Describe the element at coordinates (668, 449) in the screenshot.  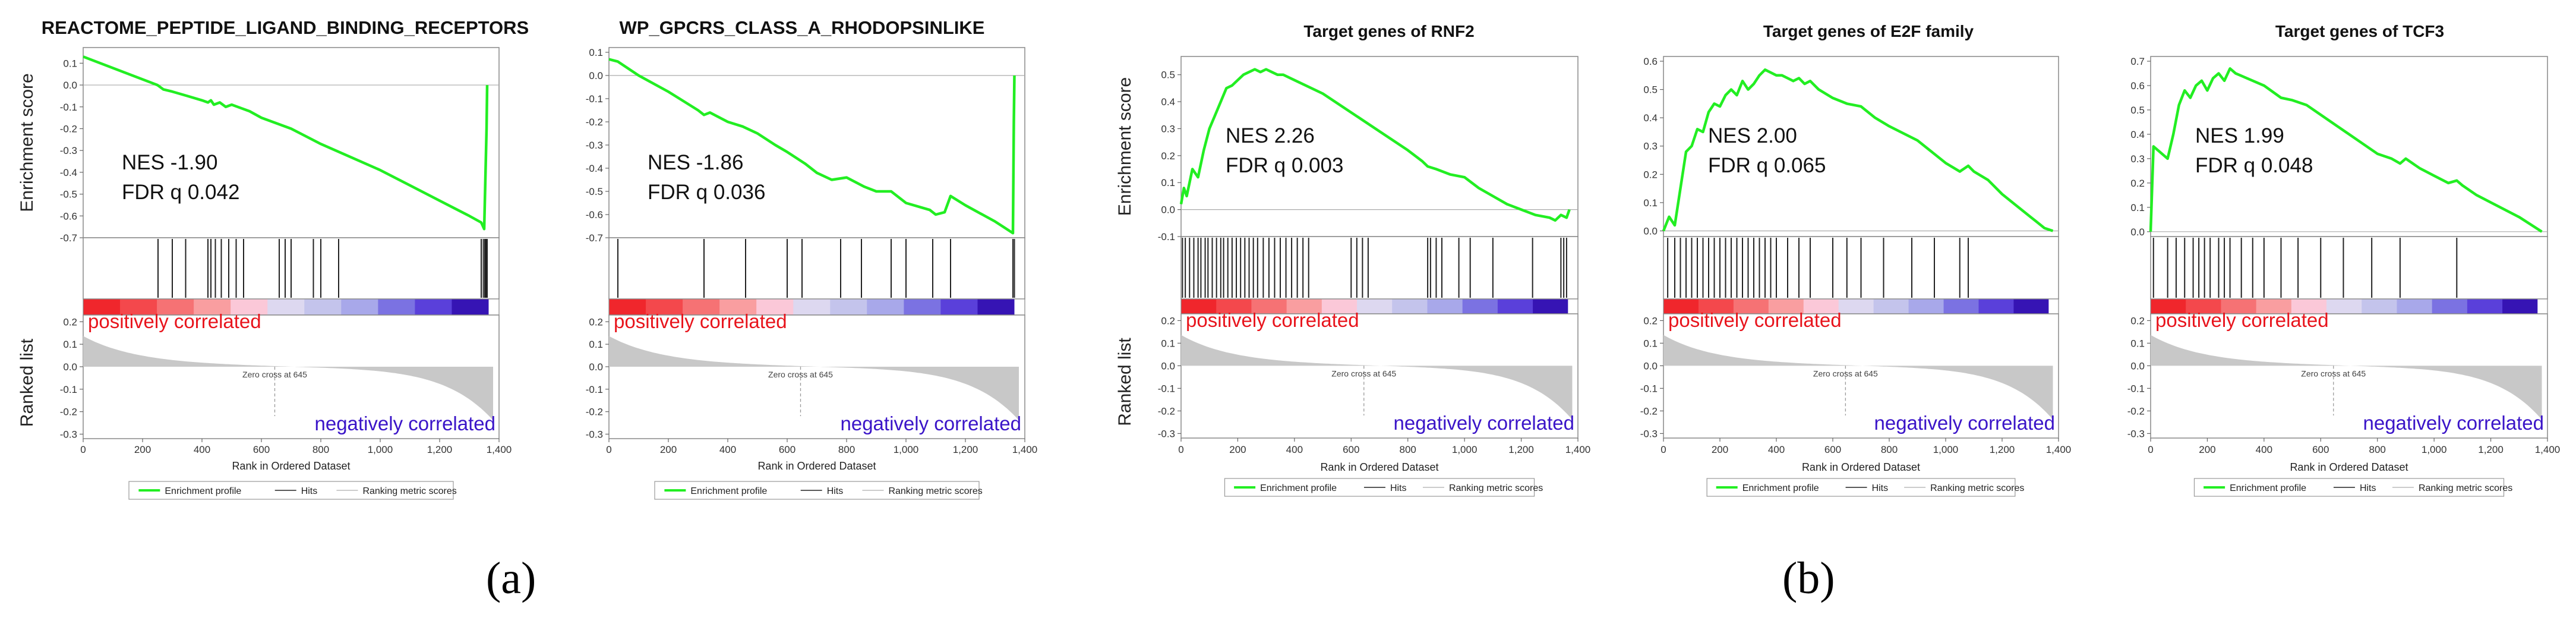
I see `x-tick-label: 200` at that location.